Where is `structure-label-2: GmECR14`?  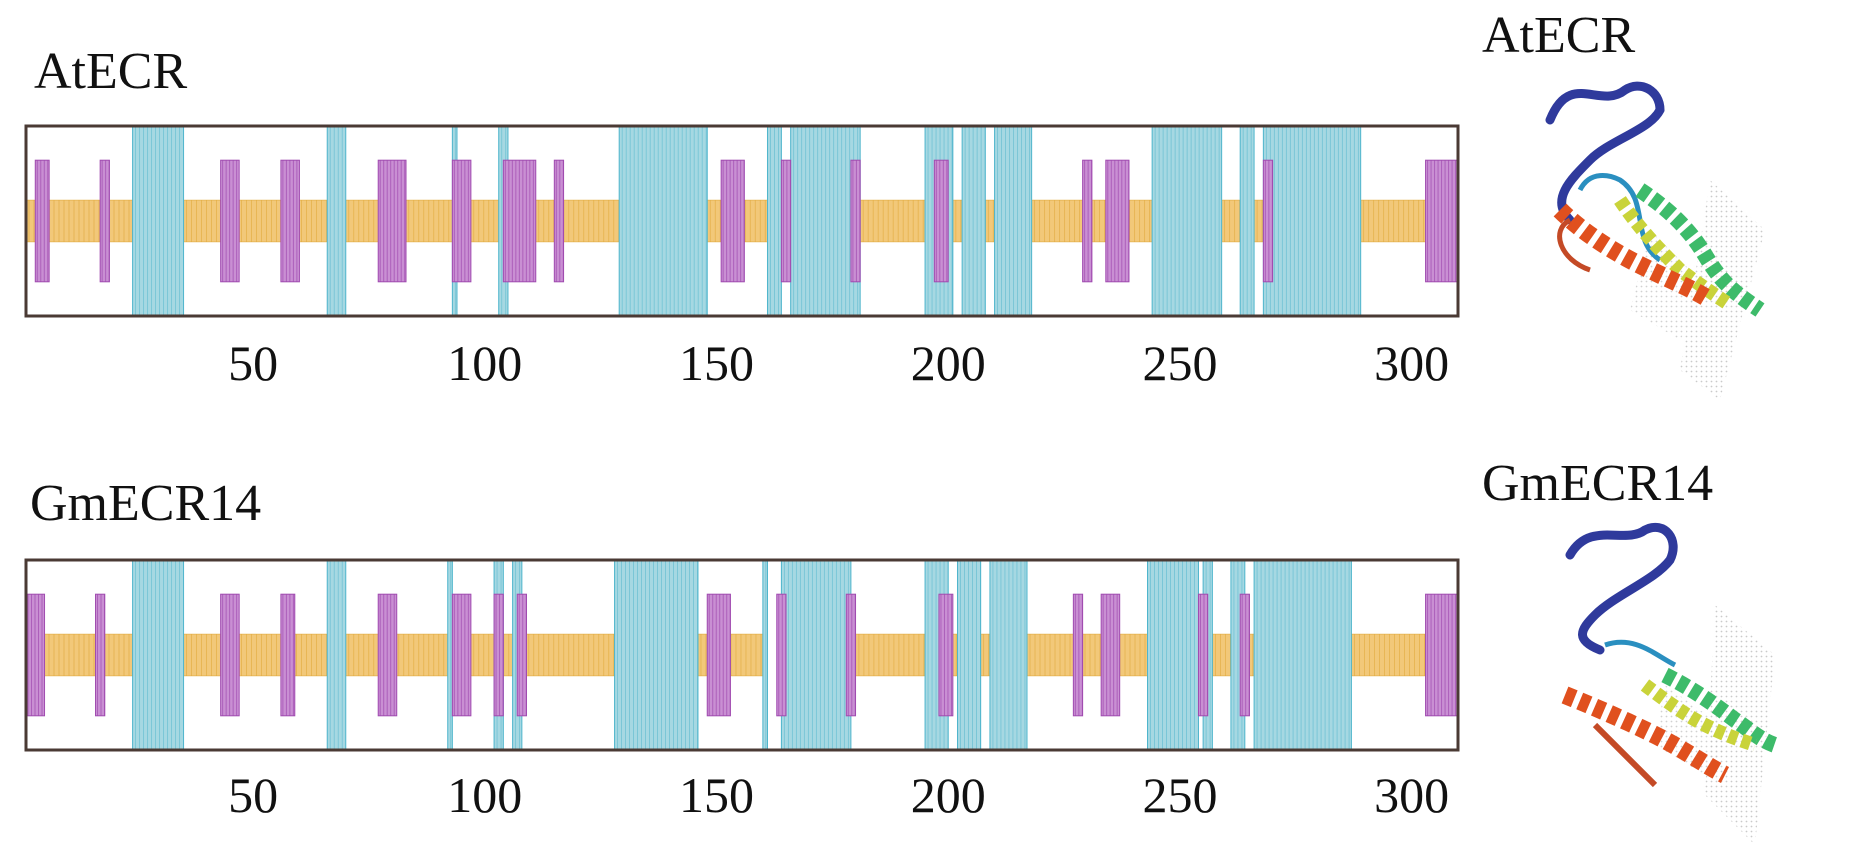 structure-label-2: GmECR14 is located at coordinates (1597, 483).